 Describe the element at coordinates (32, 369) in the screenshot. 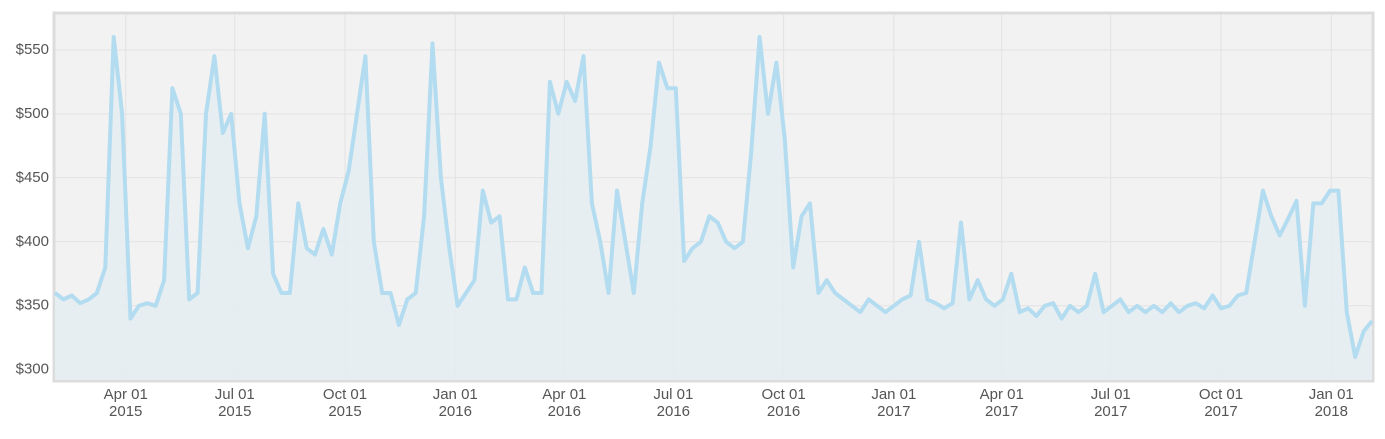

I see `y-tick-label: $300` at that location.